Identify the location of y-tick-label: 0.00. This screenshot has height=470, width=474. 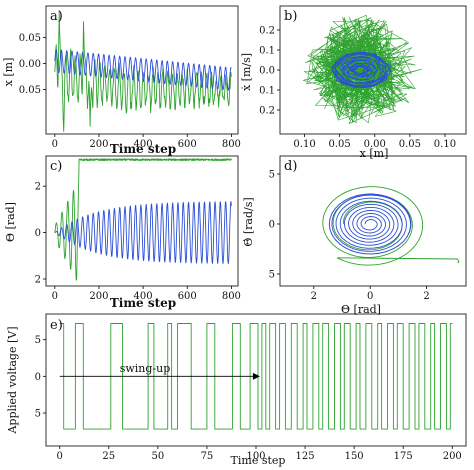
(30, 64).